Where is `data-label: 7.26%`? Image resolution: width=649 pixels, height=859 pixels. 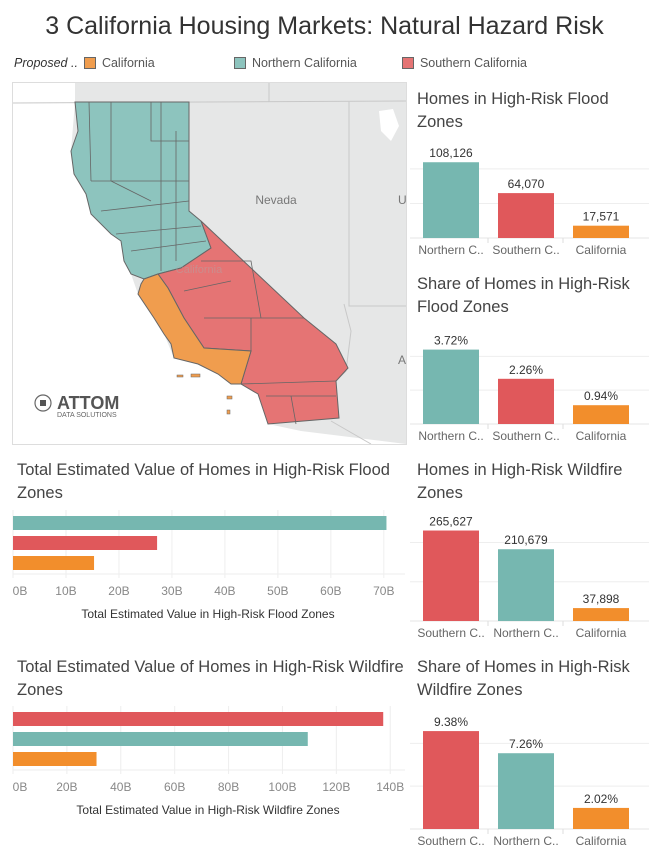 data-label: 7.26% is located at coordinates (526, 744).